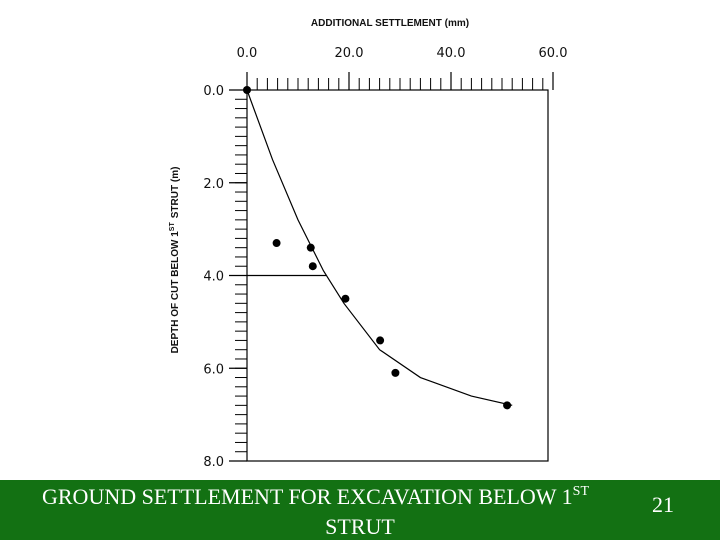 This screenshot has width=720, height=540. Describe the element at coordinates (213, 184) in the screenshot. I see `y-tick-label: 2.0` at that location.